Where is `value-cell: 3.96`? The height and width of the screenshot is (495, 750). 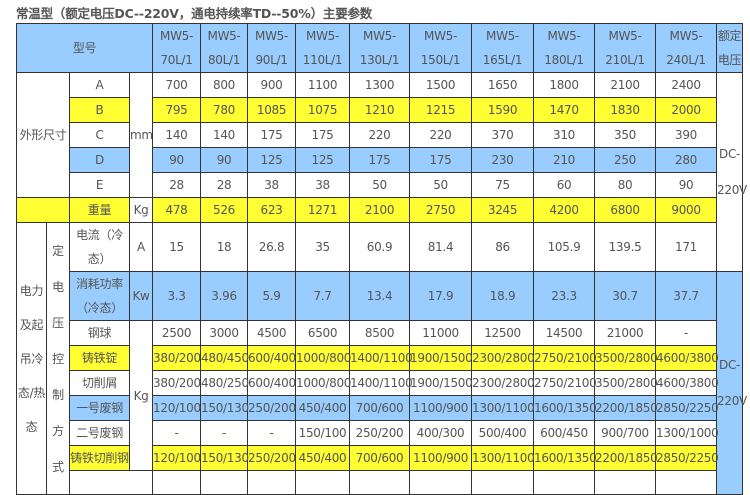 value-cell: 3.96 is located at coordinates (224, 296).